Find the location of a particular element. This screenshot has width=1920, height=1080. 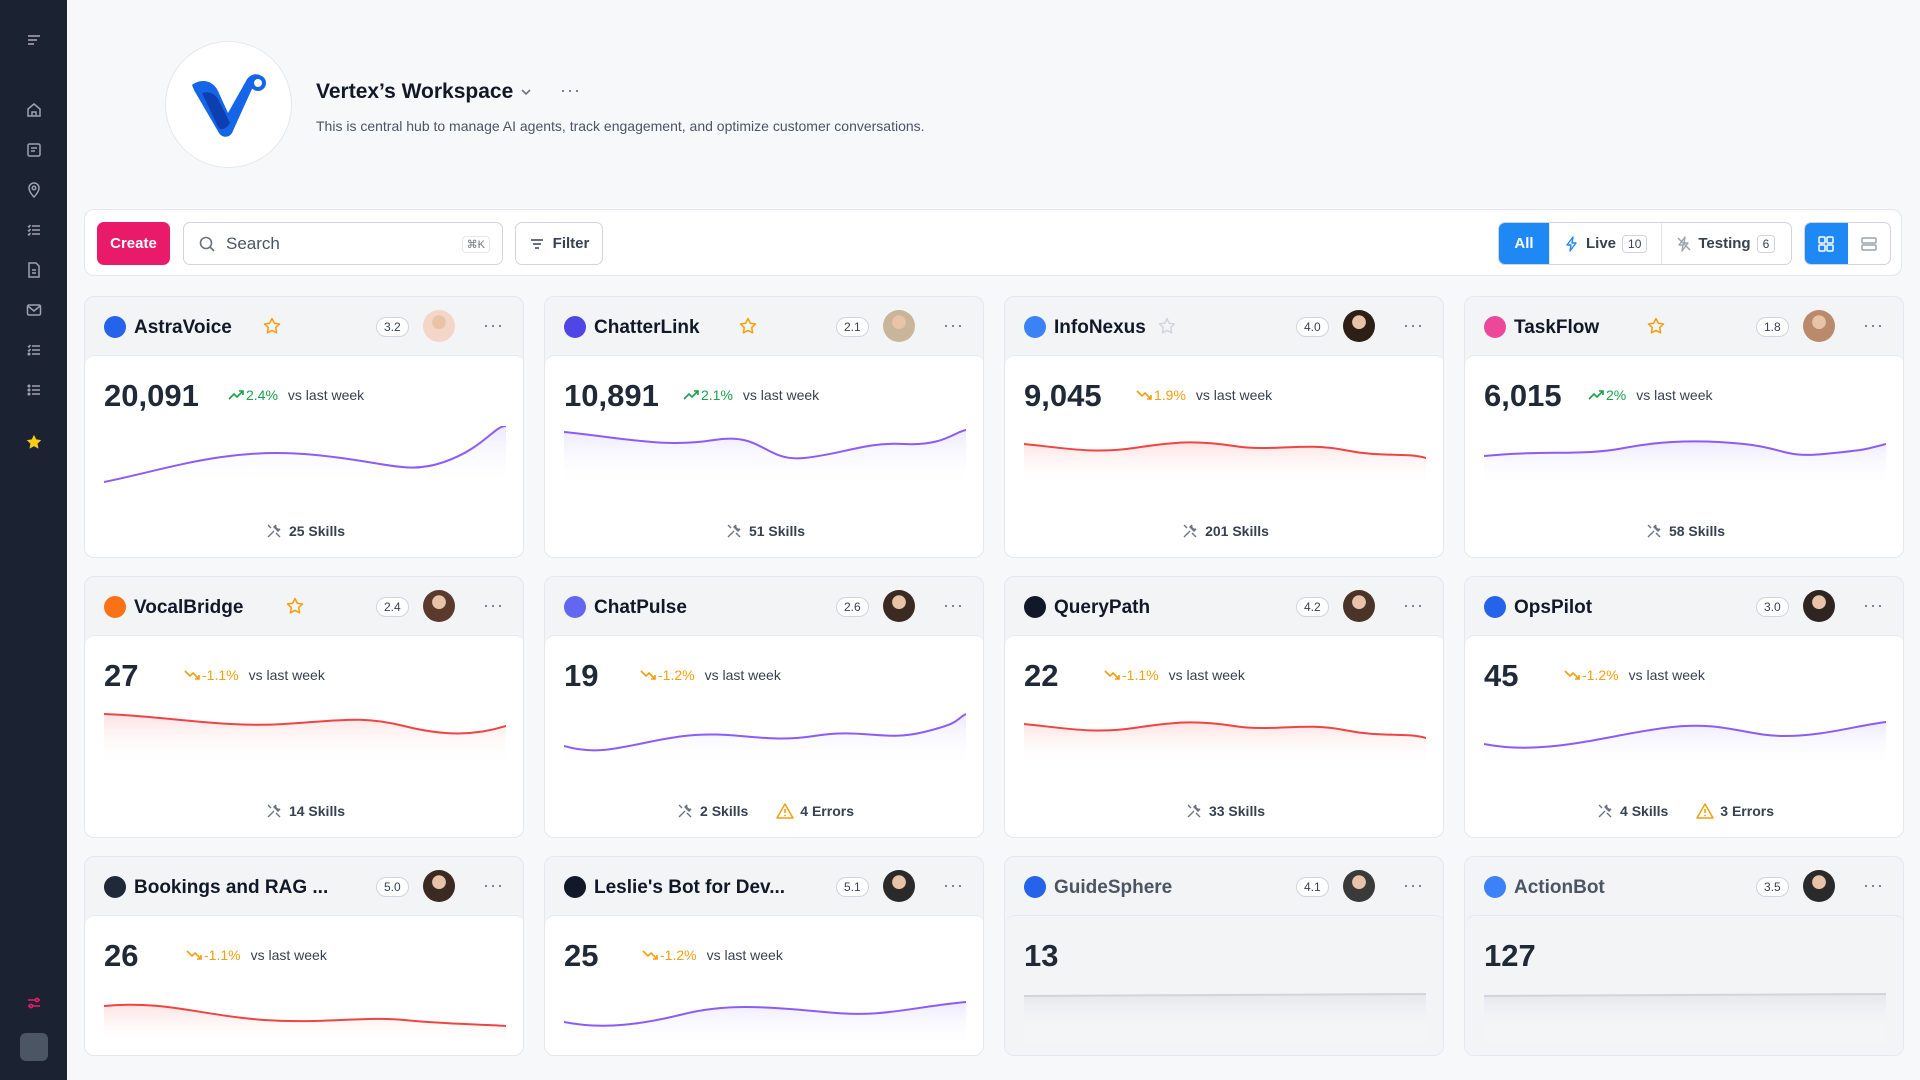

agent-card: GuideSphere 4.1 ··· 13 is located at coordinates (1224, 956).